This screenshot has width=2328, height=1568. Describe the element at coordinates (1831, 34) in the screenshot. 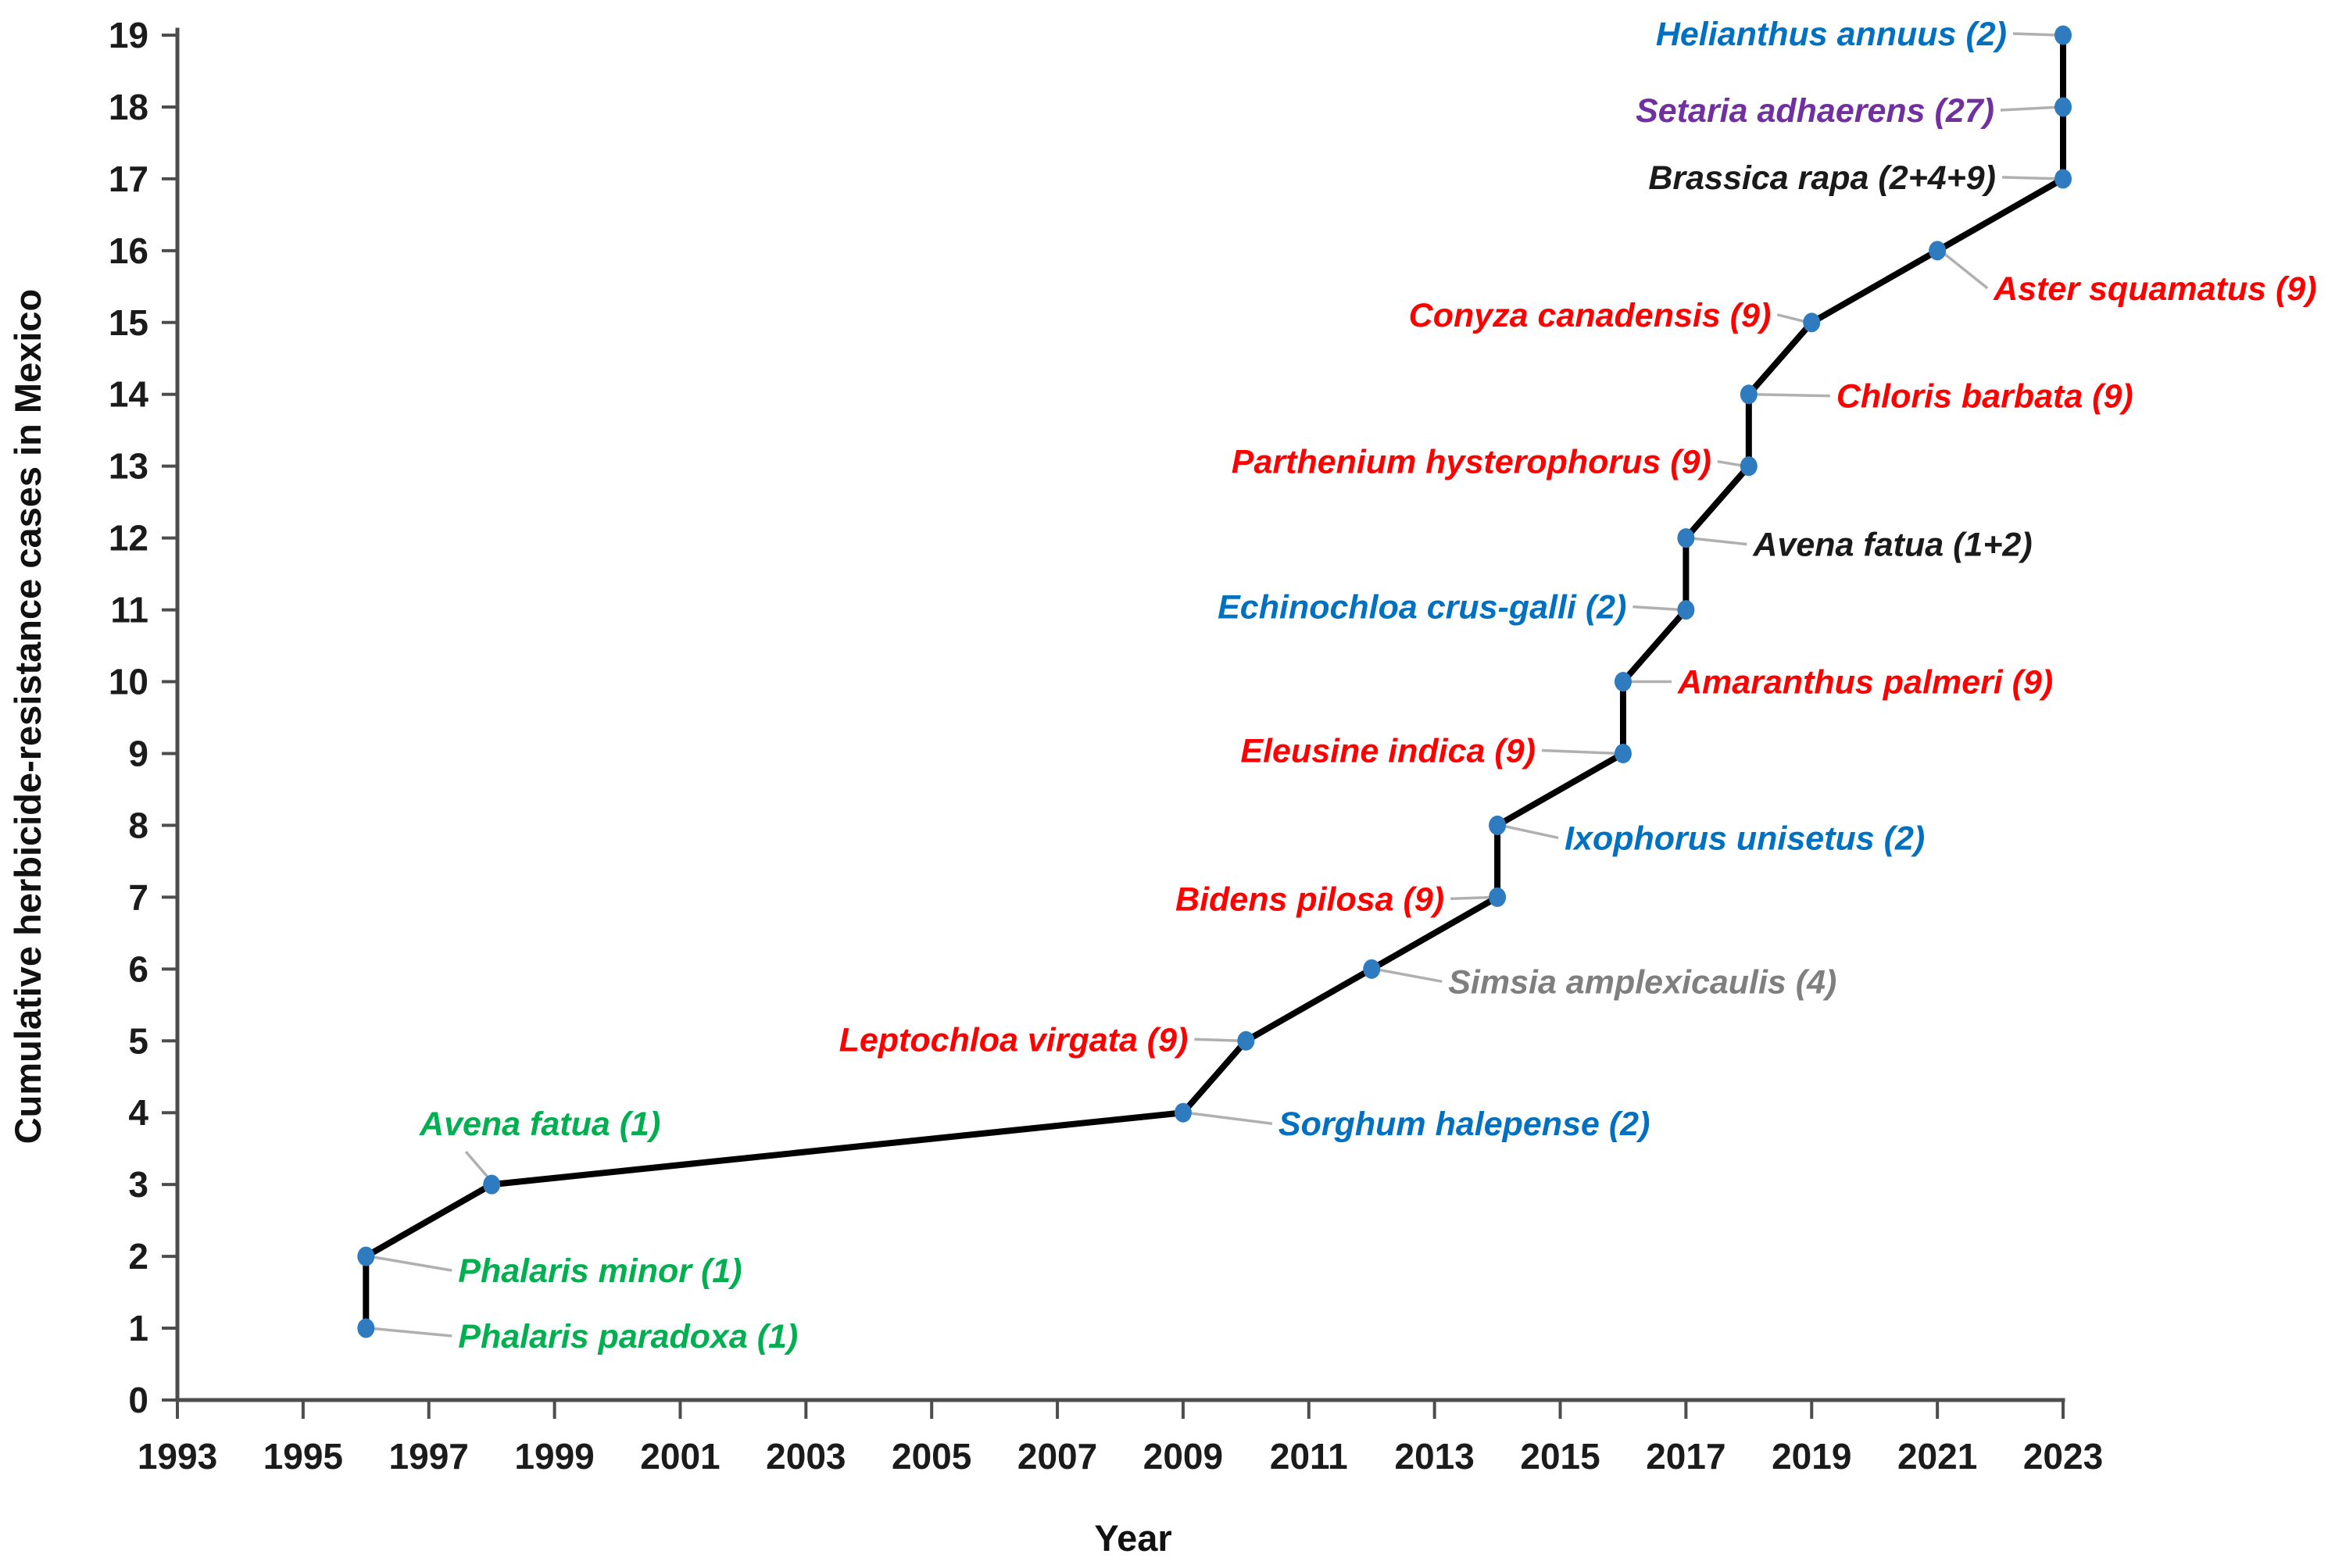

I see `point-label: Helianthus annuus (2)` at that location.